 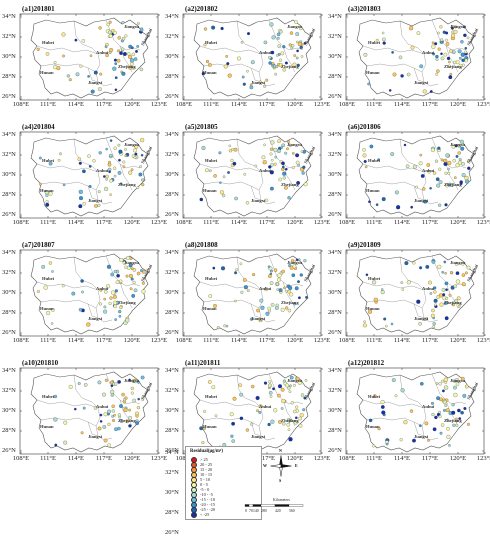 What do you see at coordinates (211, 160) in the screenshot?
I see `province-label-hubei: Hubei` at bounding box center [211, 160].